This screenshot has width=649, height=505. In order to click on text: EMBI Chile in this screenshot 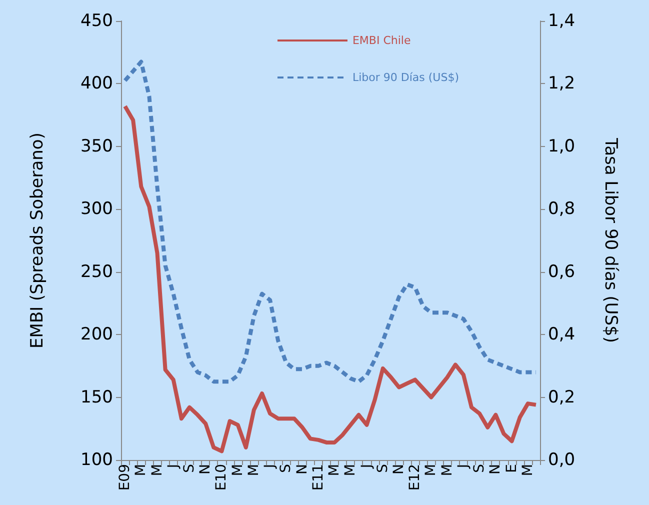, I will do `click(381, 40)`.